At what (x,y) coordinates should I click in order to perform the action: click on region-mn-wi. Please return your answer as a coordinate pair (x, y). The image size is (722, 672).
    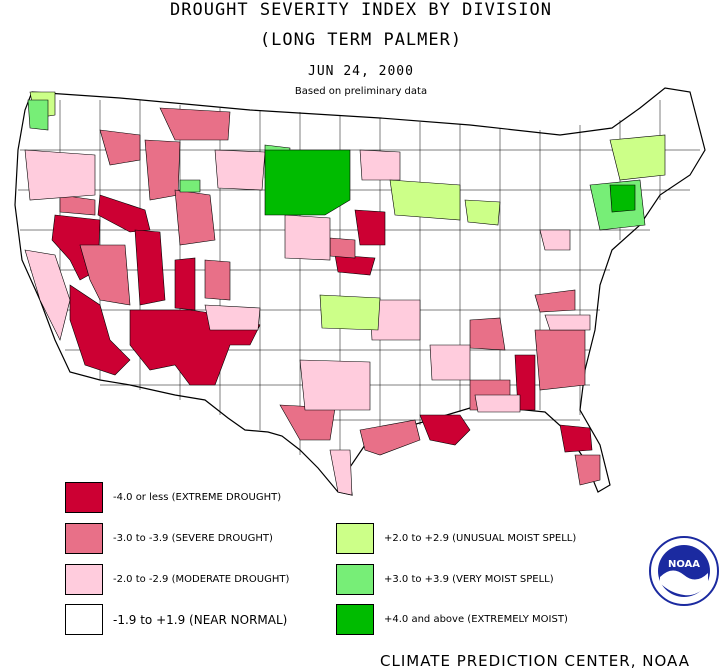
    Looking at the image, I should click on (380, 165).